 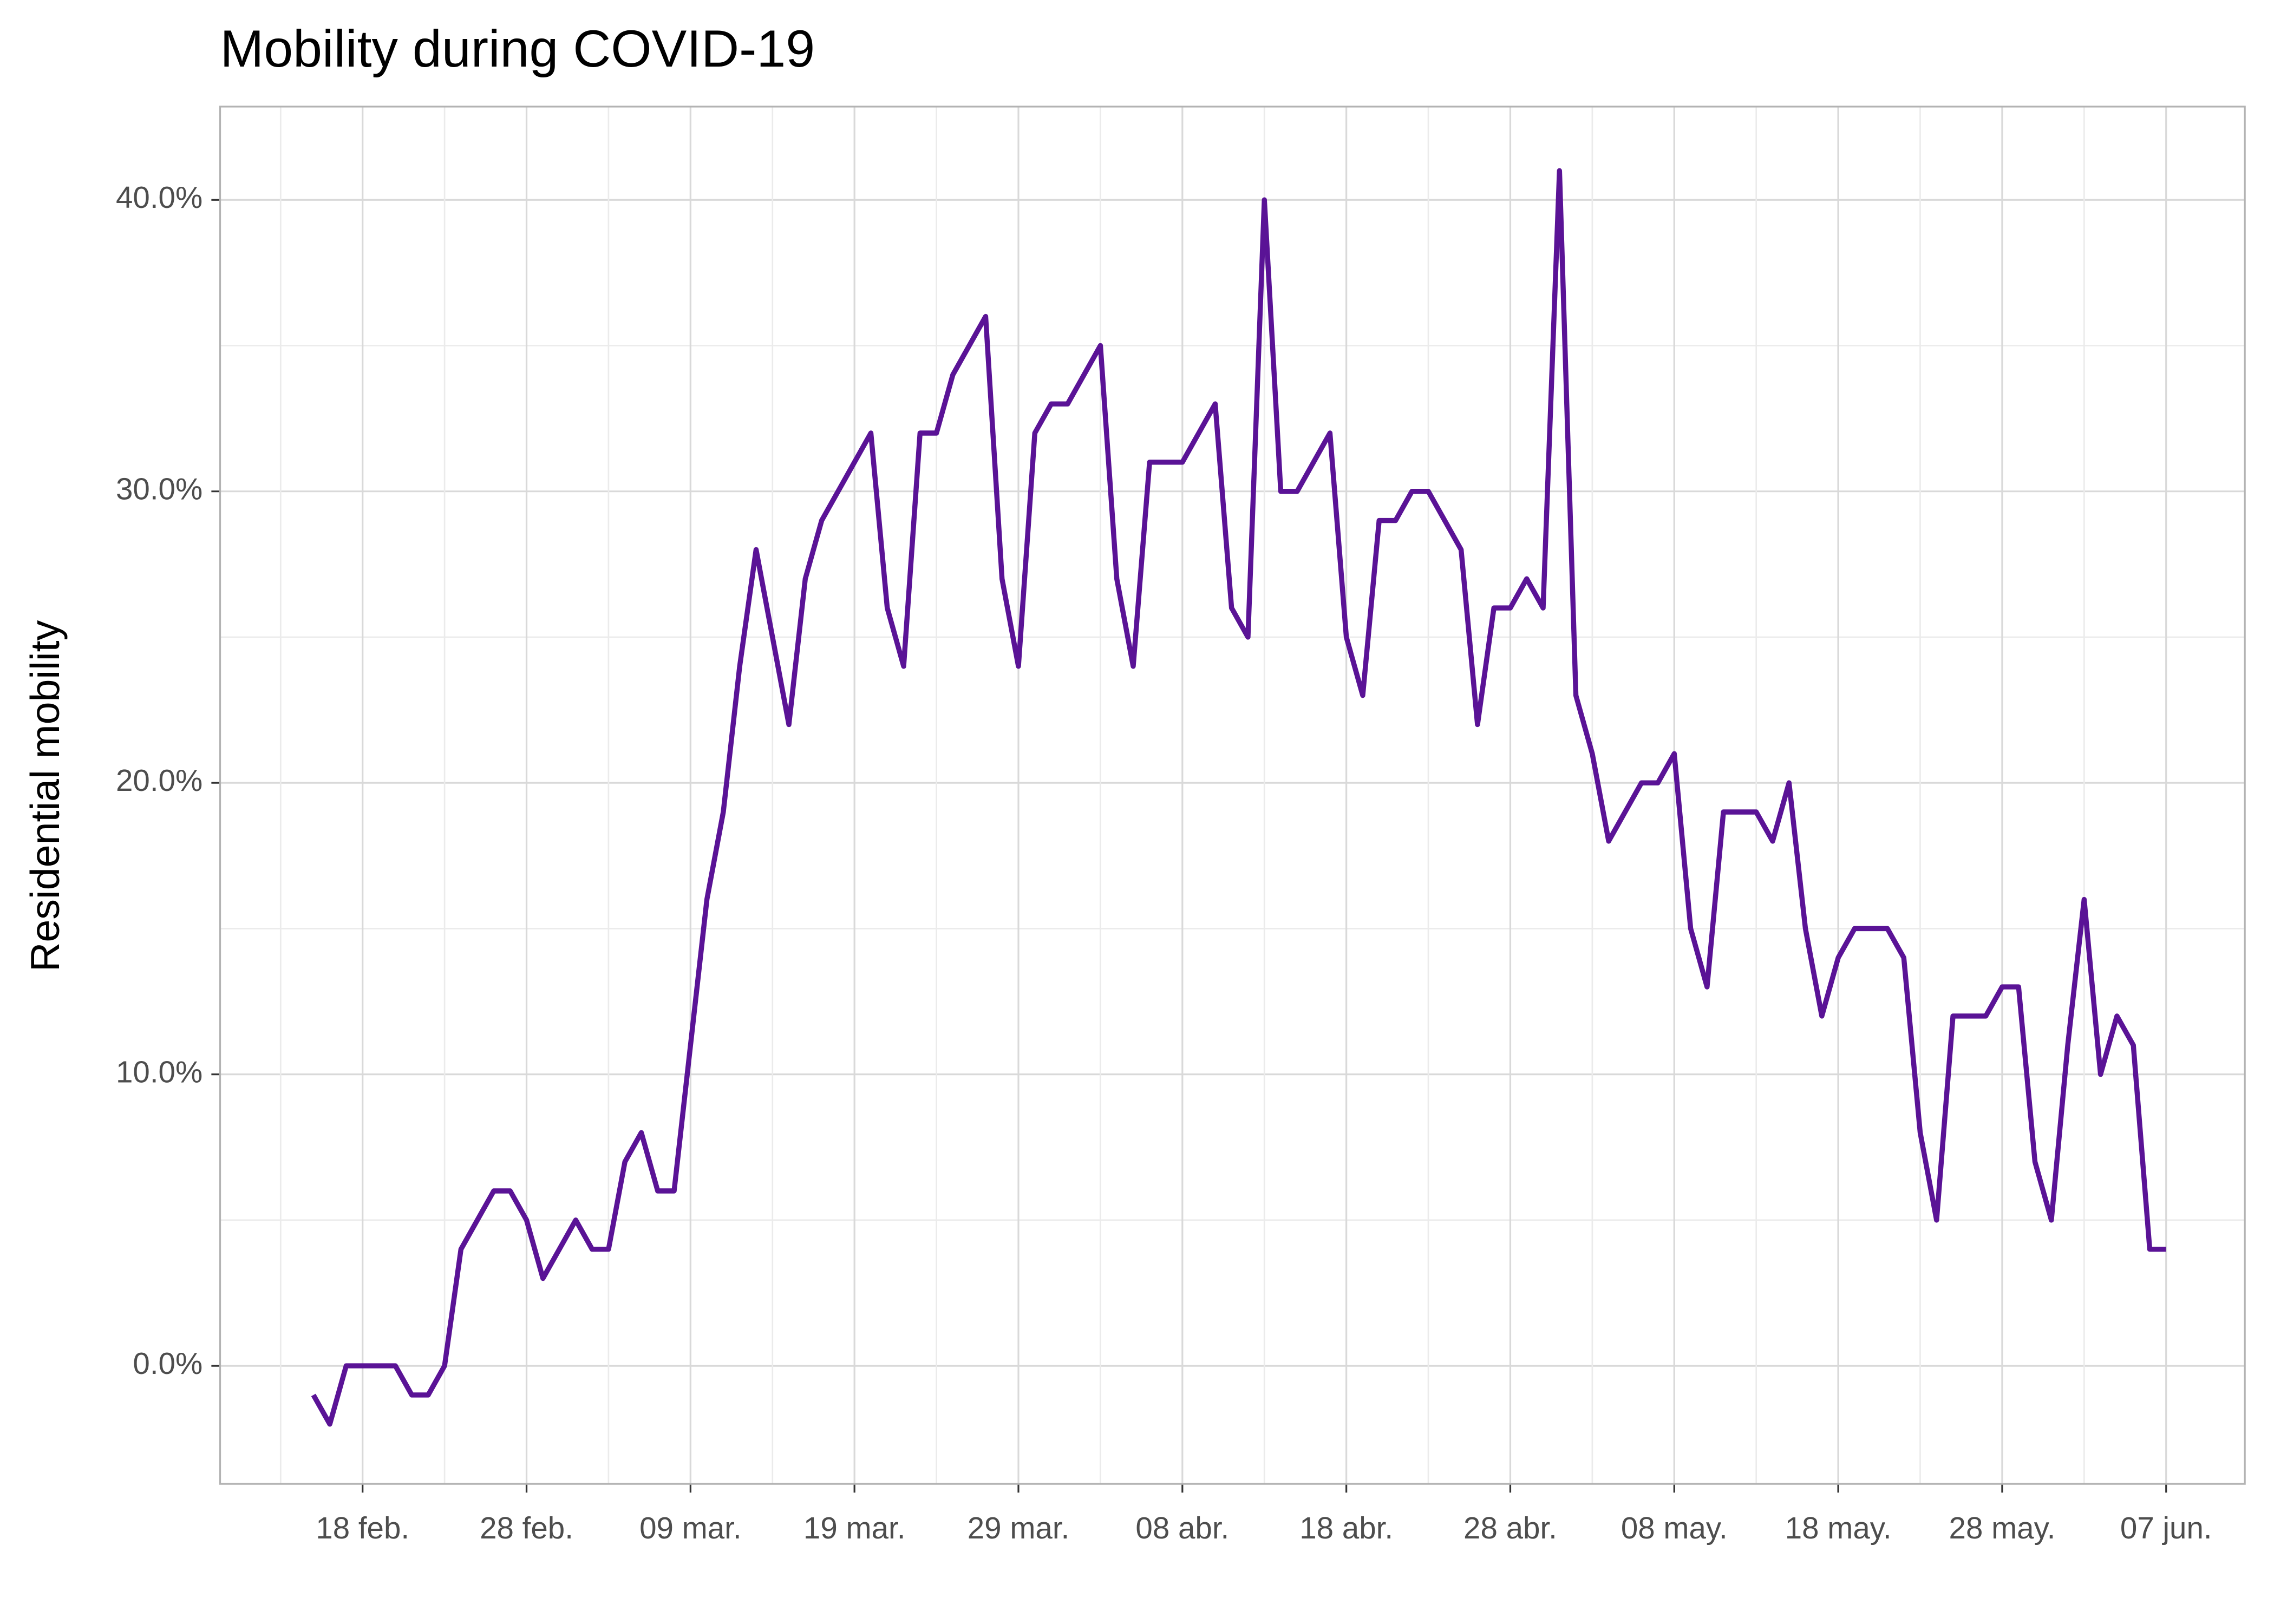 I want to click on y-axis-label: Residential mobility, so click(x=45, y=796).